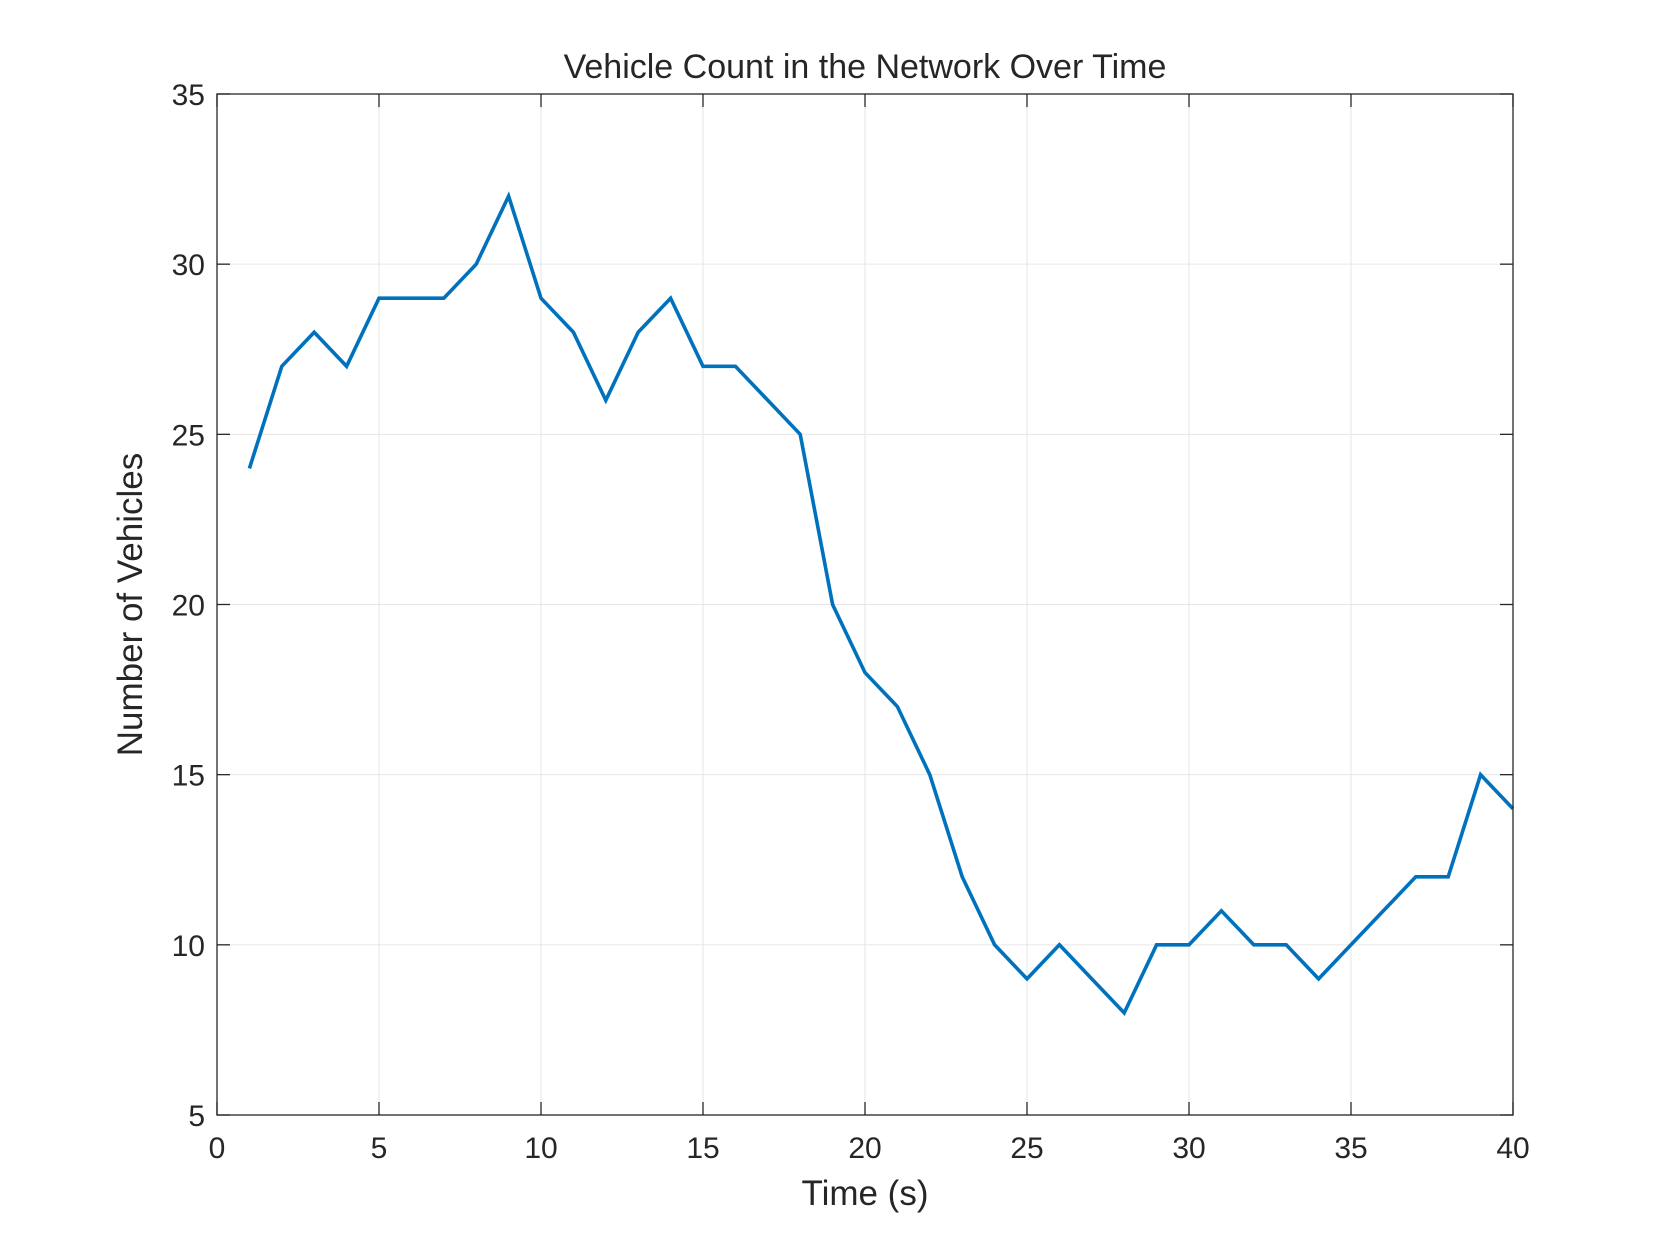  I want to click on y-tick-label: 15, so click(188, 776).